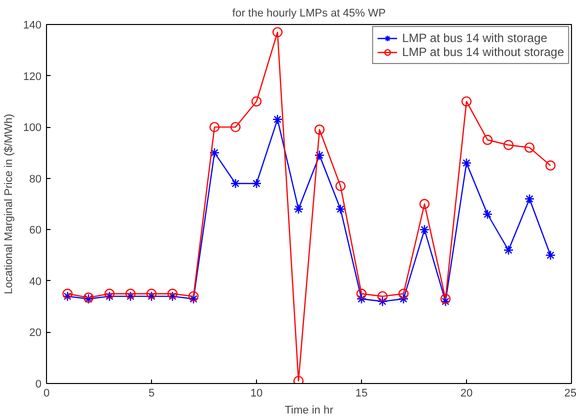  What do you see at coordinates (9, 204) in the screenshot?
I see `y-axis-title: Locational Marginal Price in ($/MWh)` at bounding box center [9, 204].